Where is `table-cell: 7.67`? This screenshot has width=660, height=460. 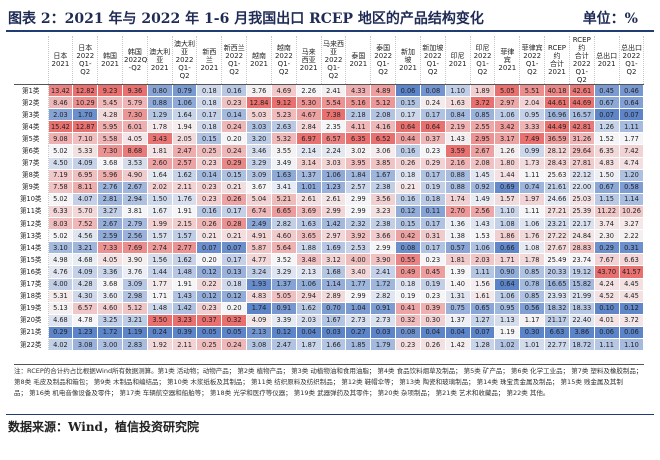 table-cell: 7.67 is located at coordinates (607, 260).